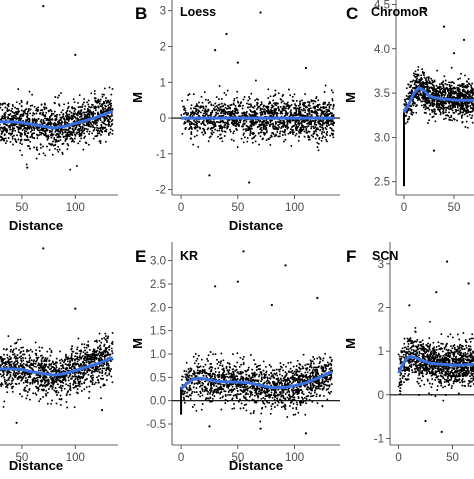 This screenshot has height=479, width=474. Describe the element at coordinates (352, 13) in the screenshot. I see `panel-letter: C` at that location.